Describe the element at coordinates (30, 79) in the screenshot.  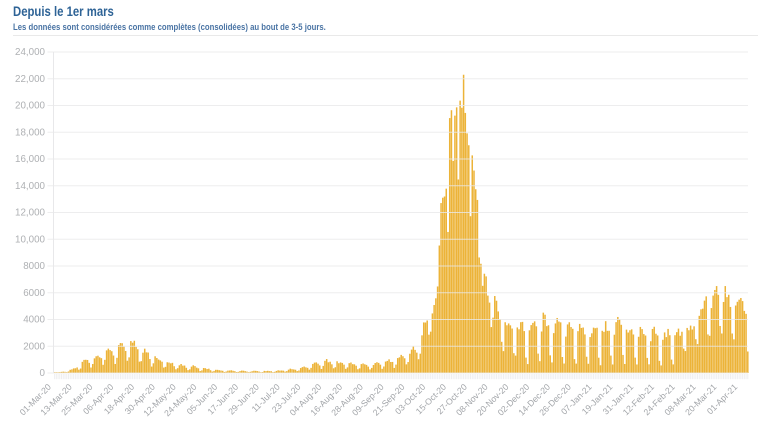
I see `svg-text: 22,000` at that location.